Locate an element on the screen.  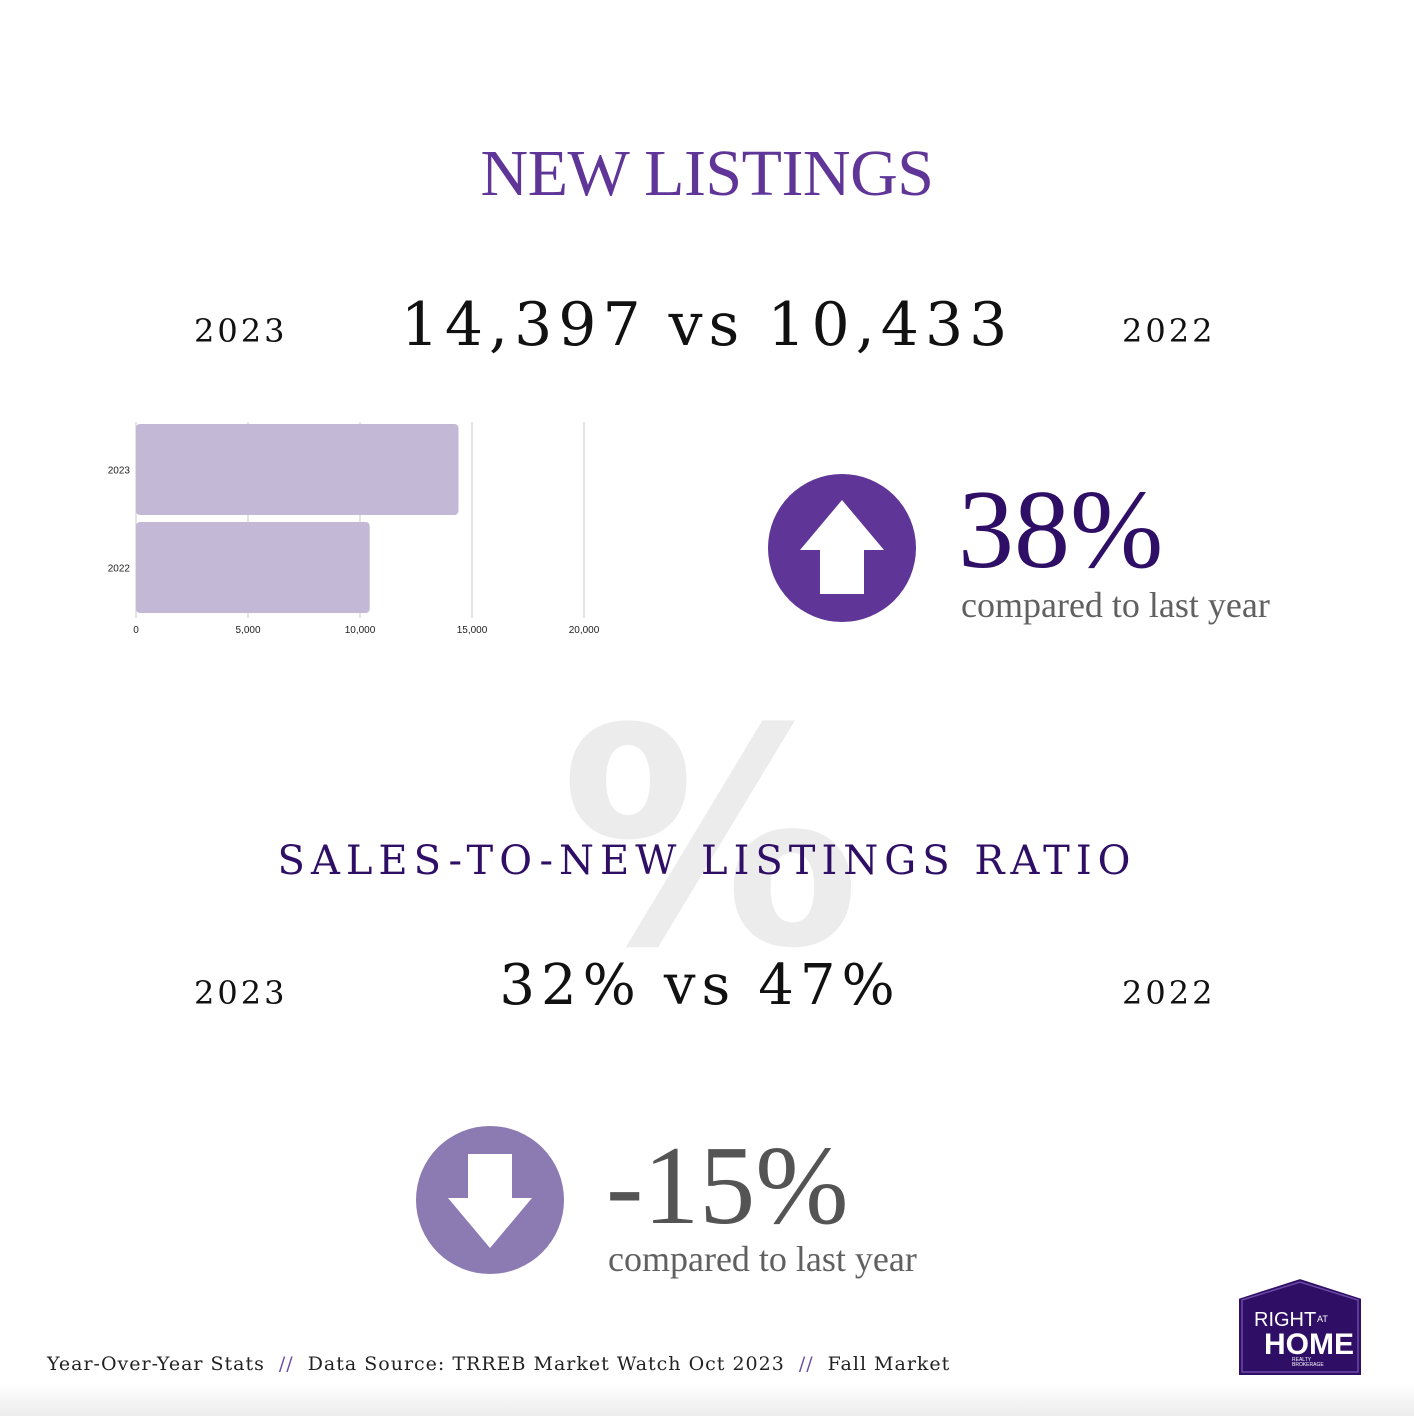
year-previous-label: 2022 is located at coordinates (1169, 331).